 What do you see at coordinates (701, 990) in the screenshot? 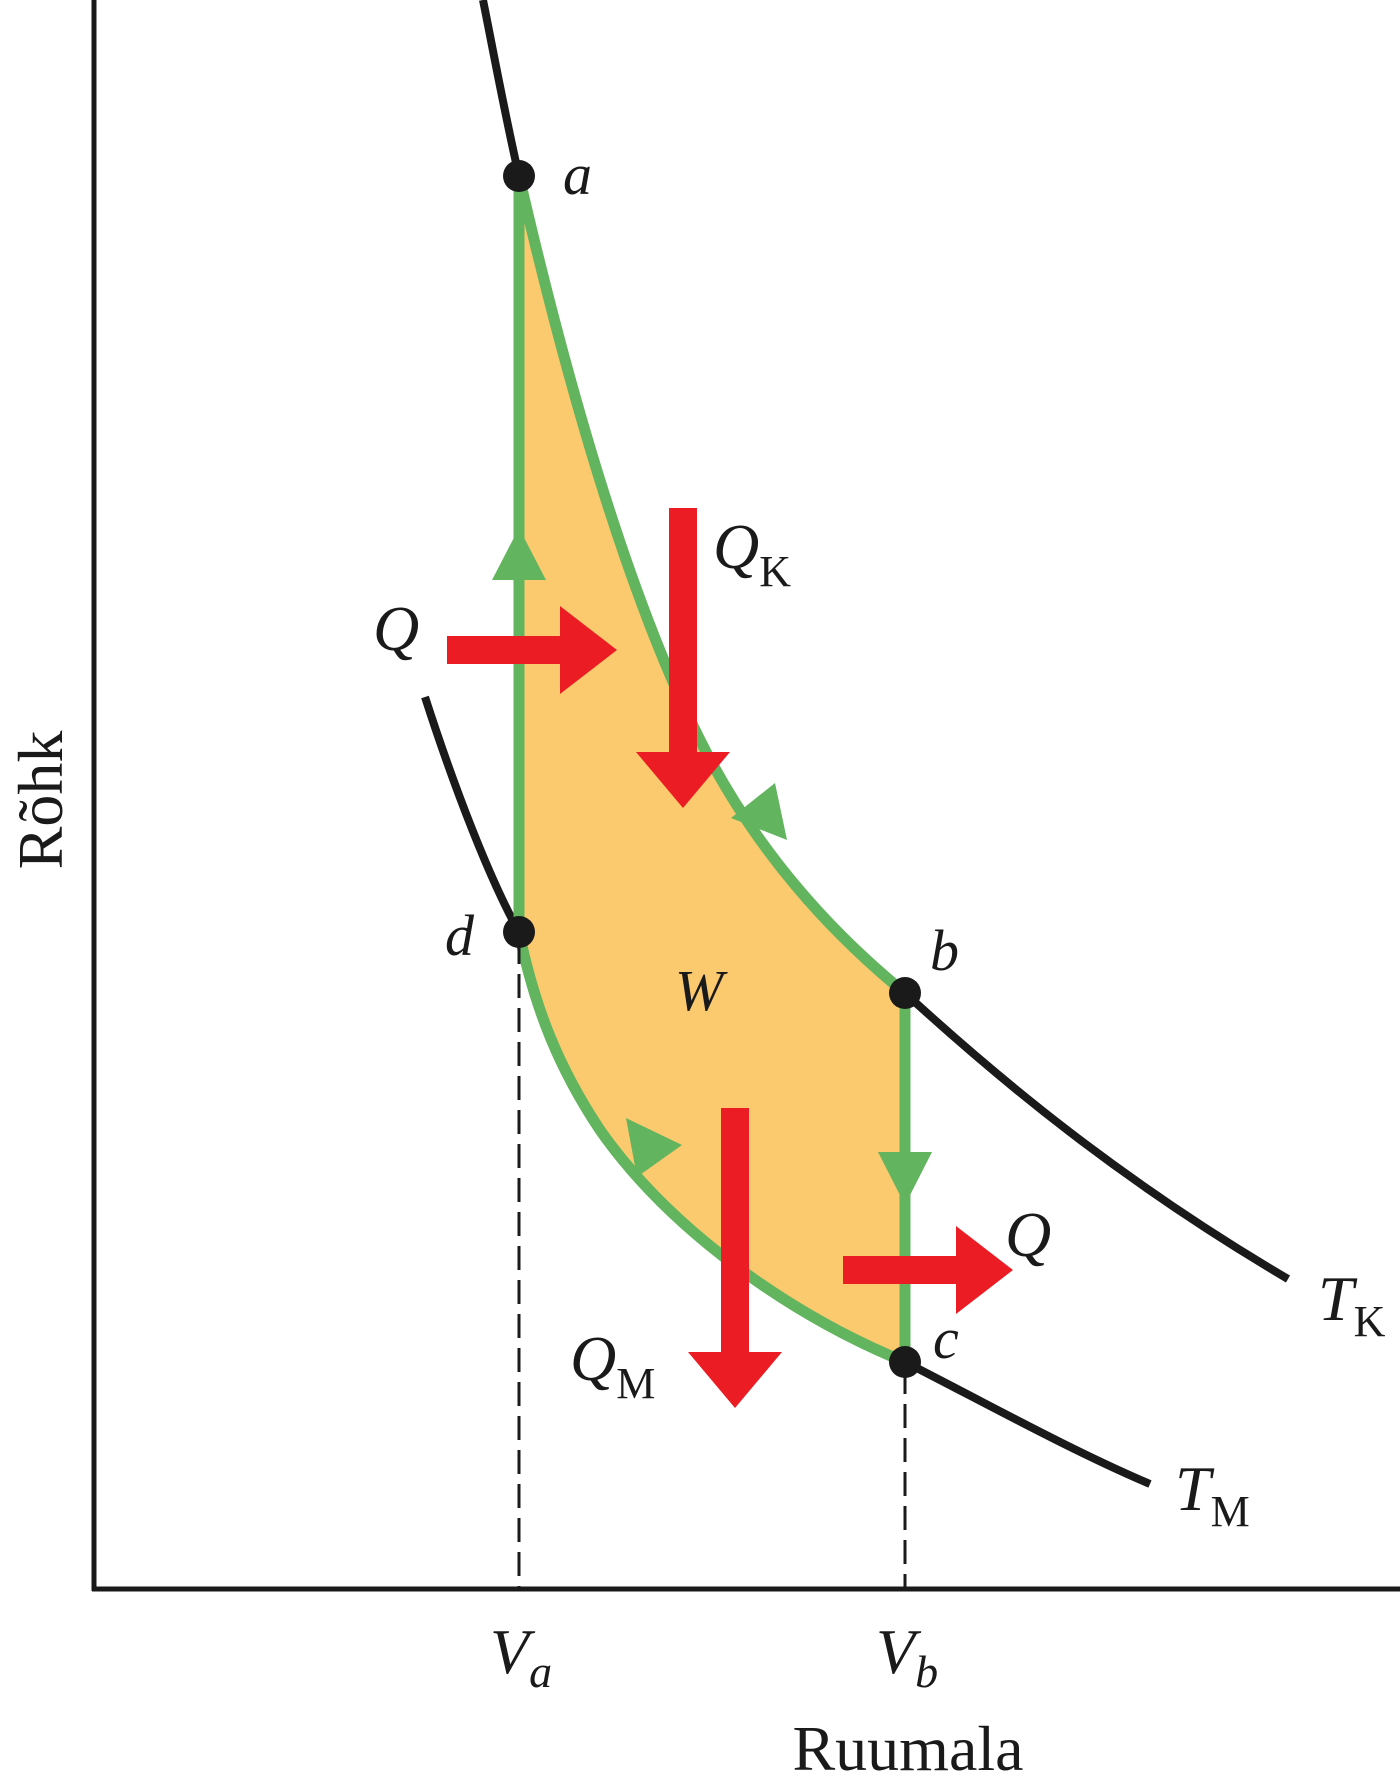
I see `label-work: W` at bounding box center [701, 990].